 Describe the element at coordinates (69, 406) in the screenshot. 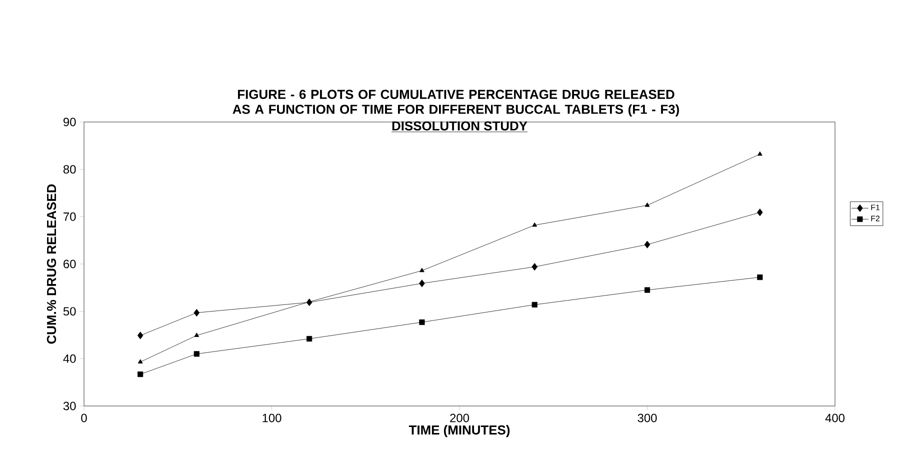

I see `y-tick-label: 30` at that location.